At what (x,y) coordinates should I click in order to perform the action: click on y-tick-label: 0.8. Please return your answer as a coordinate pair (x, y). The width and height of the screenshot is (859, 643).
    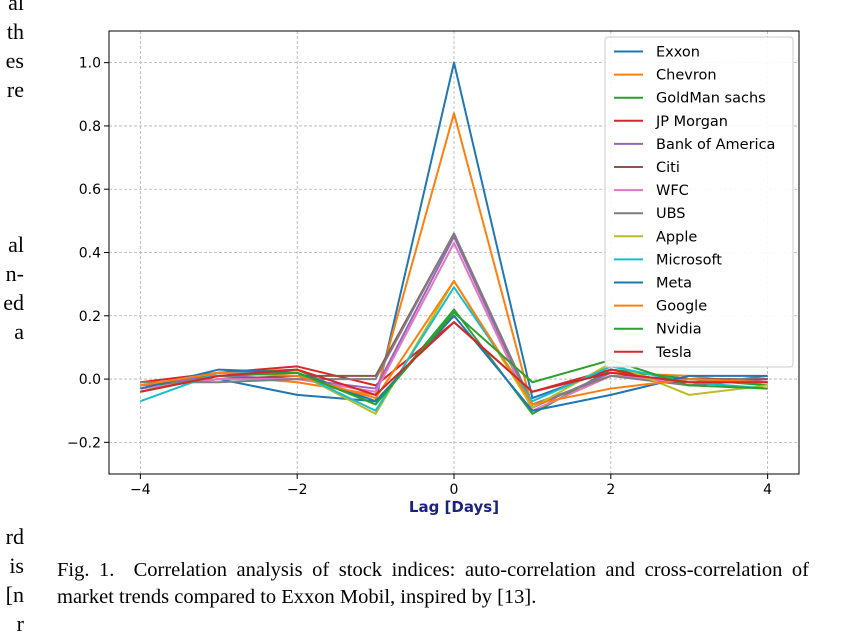
    Looking at the image, I should click on (90, 127).